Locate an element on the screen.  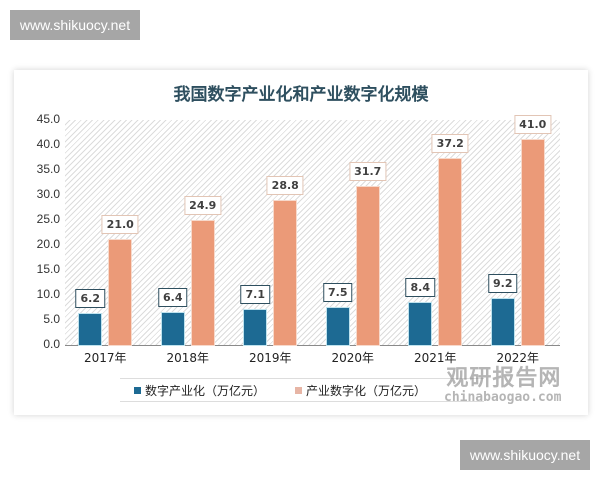
data-label: 6.2 is located at coordinates (90, 298).